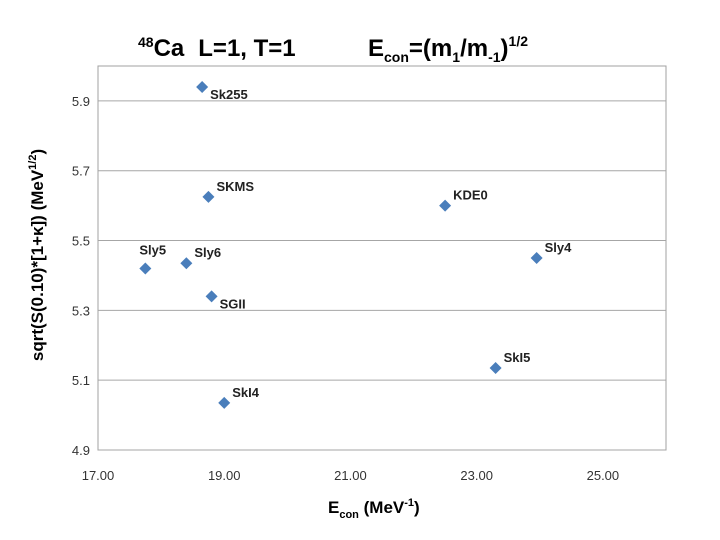 The height and width of the screenshot is (540, 720). Describe the element at coordinates (382, 507) in the screenshot. I see `x-axis-label-rest: (MeV` at that location.